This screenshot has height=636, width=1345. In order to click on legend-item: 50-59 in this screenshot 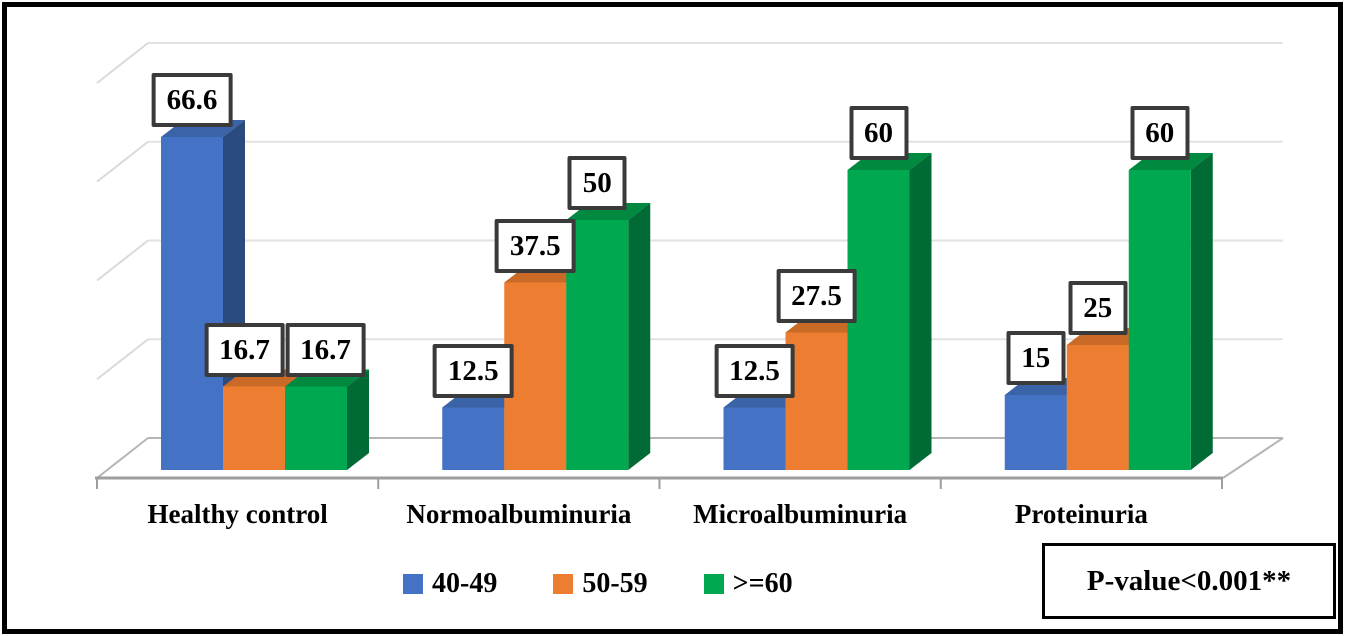, I will do `click(600, 583)`.